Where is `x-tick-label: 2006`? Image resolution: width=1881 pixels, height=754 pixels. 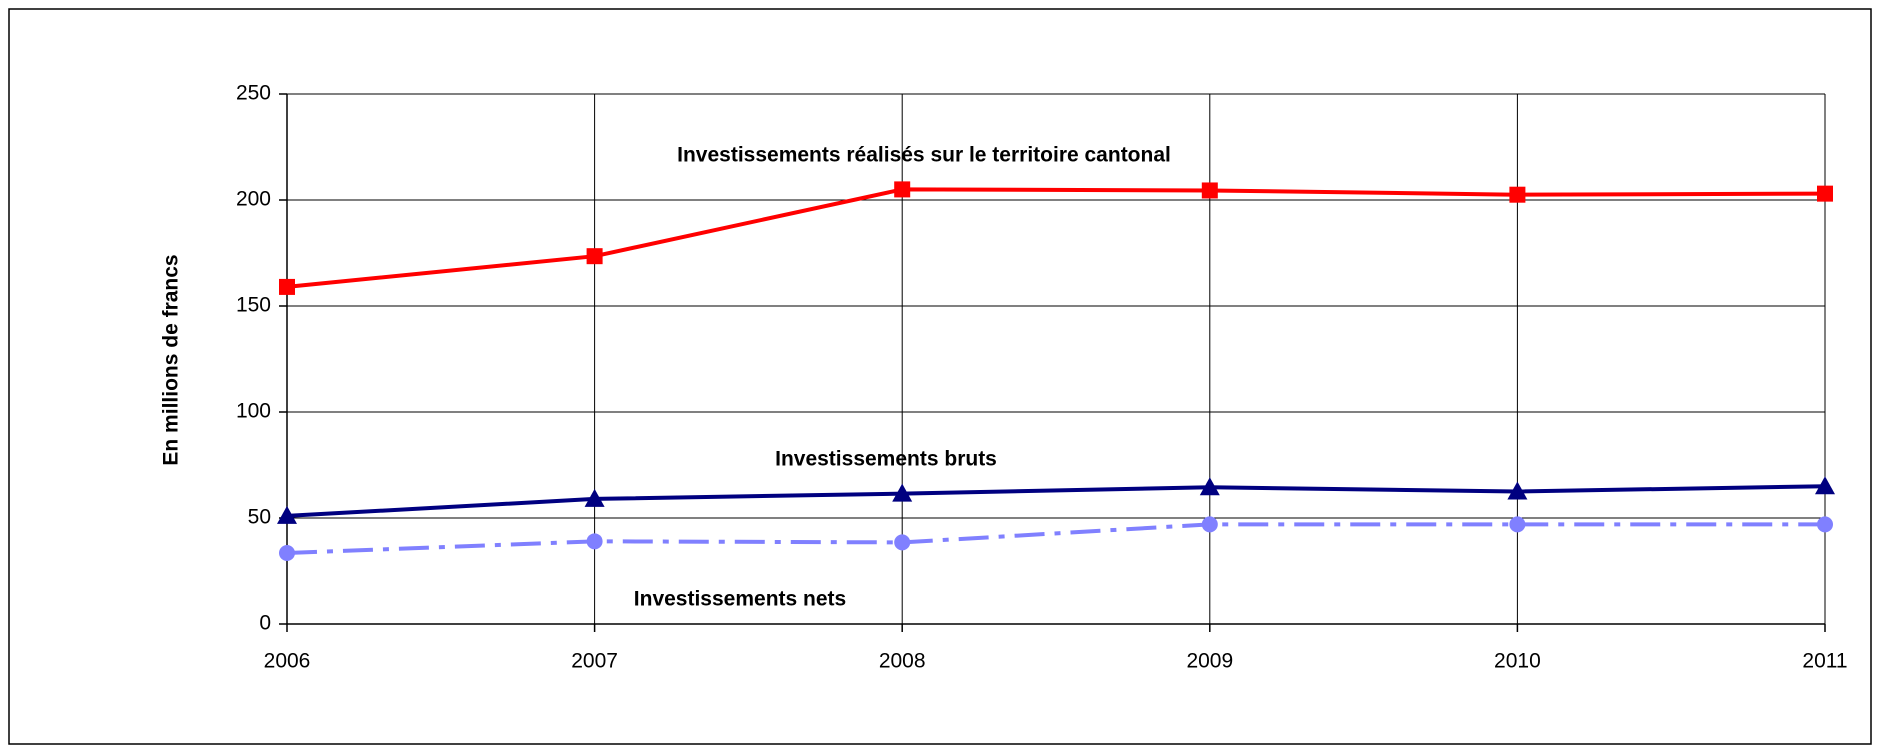
x-tick-label: 2006 is located at coordinates (287, 661).